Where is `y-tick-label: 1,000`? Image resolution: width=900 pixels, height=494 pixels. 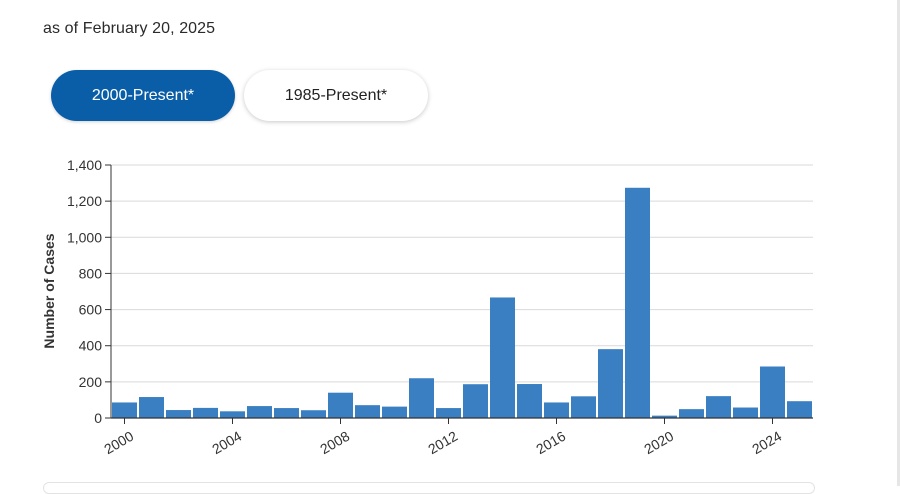 y-tick-label: 1,000 is located at coordinates (84, 237).